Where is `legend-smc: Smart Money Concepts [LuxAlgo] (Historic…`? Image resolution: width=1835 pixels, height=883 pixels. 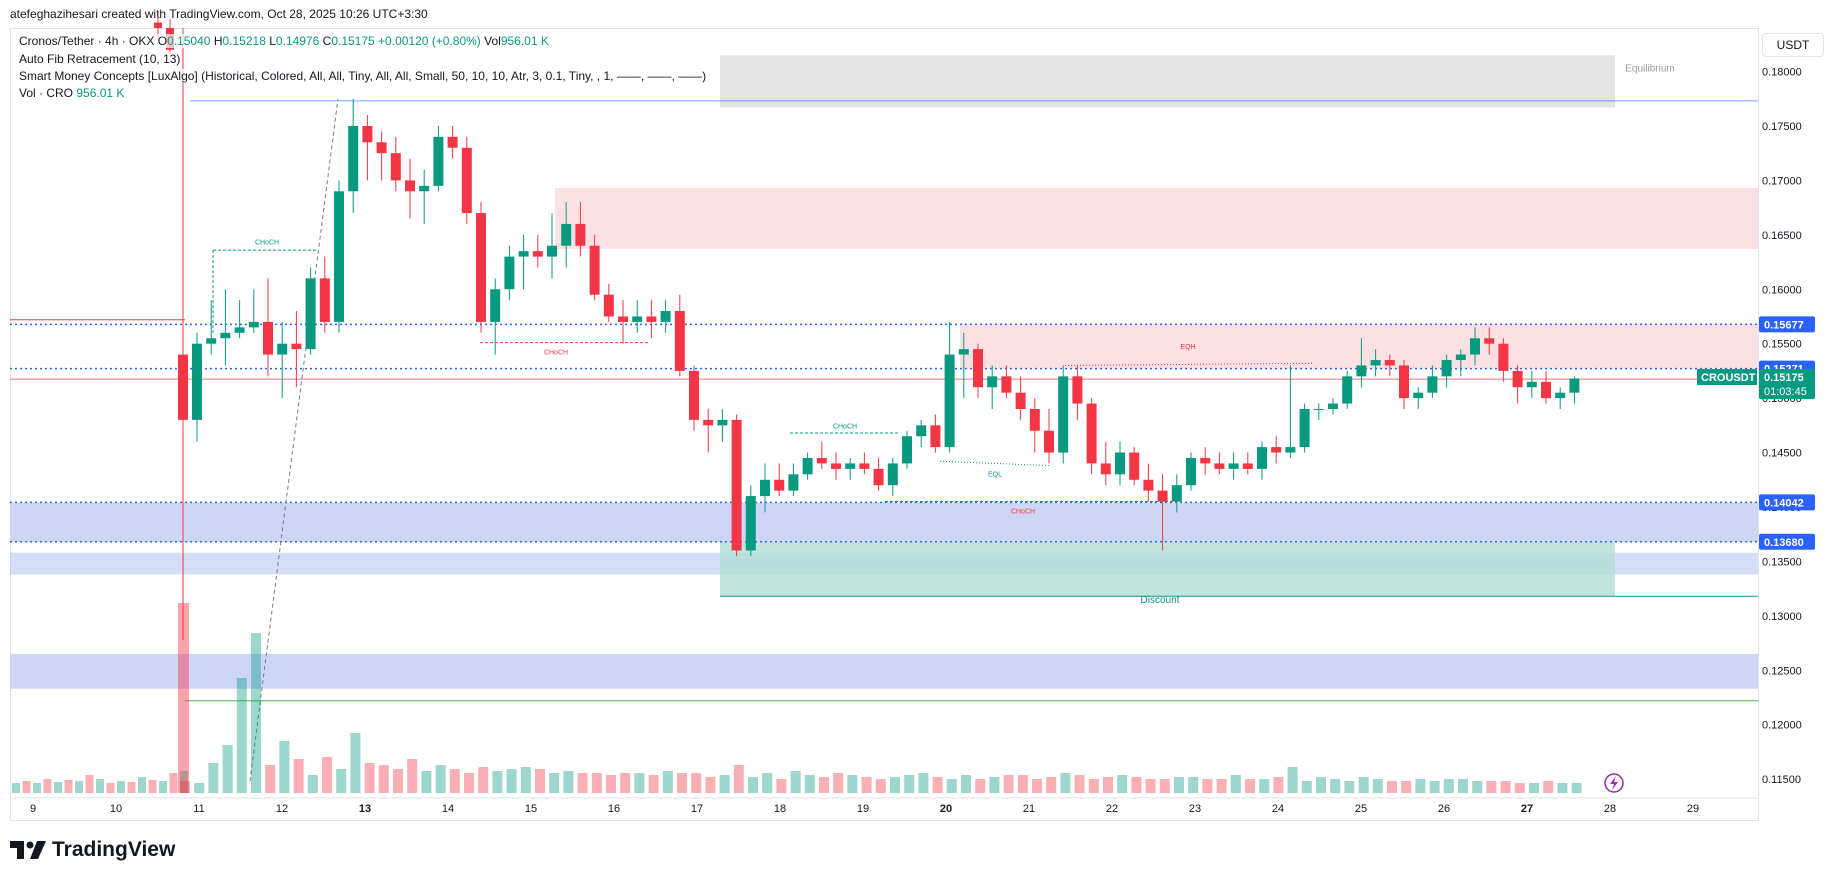
legend-smc: Smart Money Concepts [LuxAlgo] (Historic… is located at coordinates (363, 76).